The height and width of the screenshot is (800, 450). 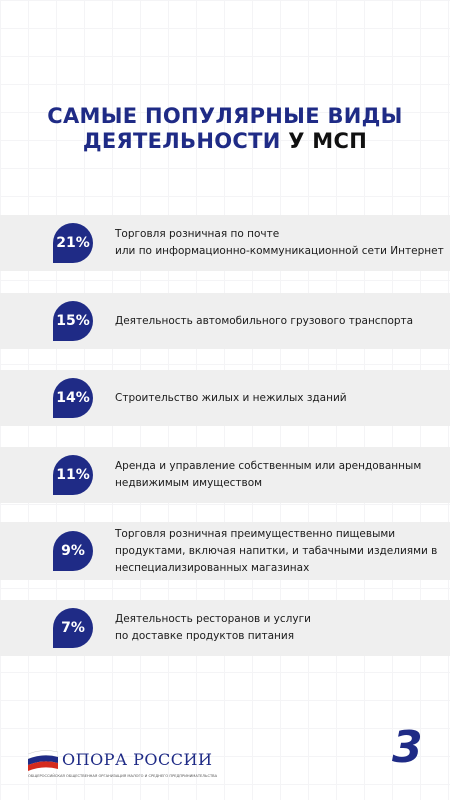 What do you see at coordinates (328, 141) in the screenshot?
I see `title-rest: У МСП` at bounding box center [328, 141].